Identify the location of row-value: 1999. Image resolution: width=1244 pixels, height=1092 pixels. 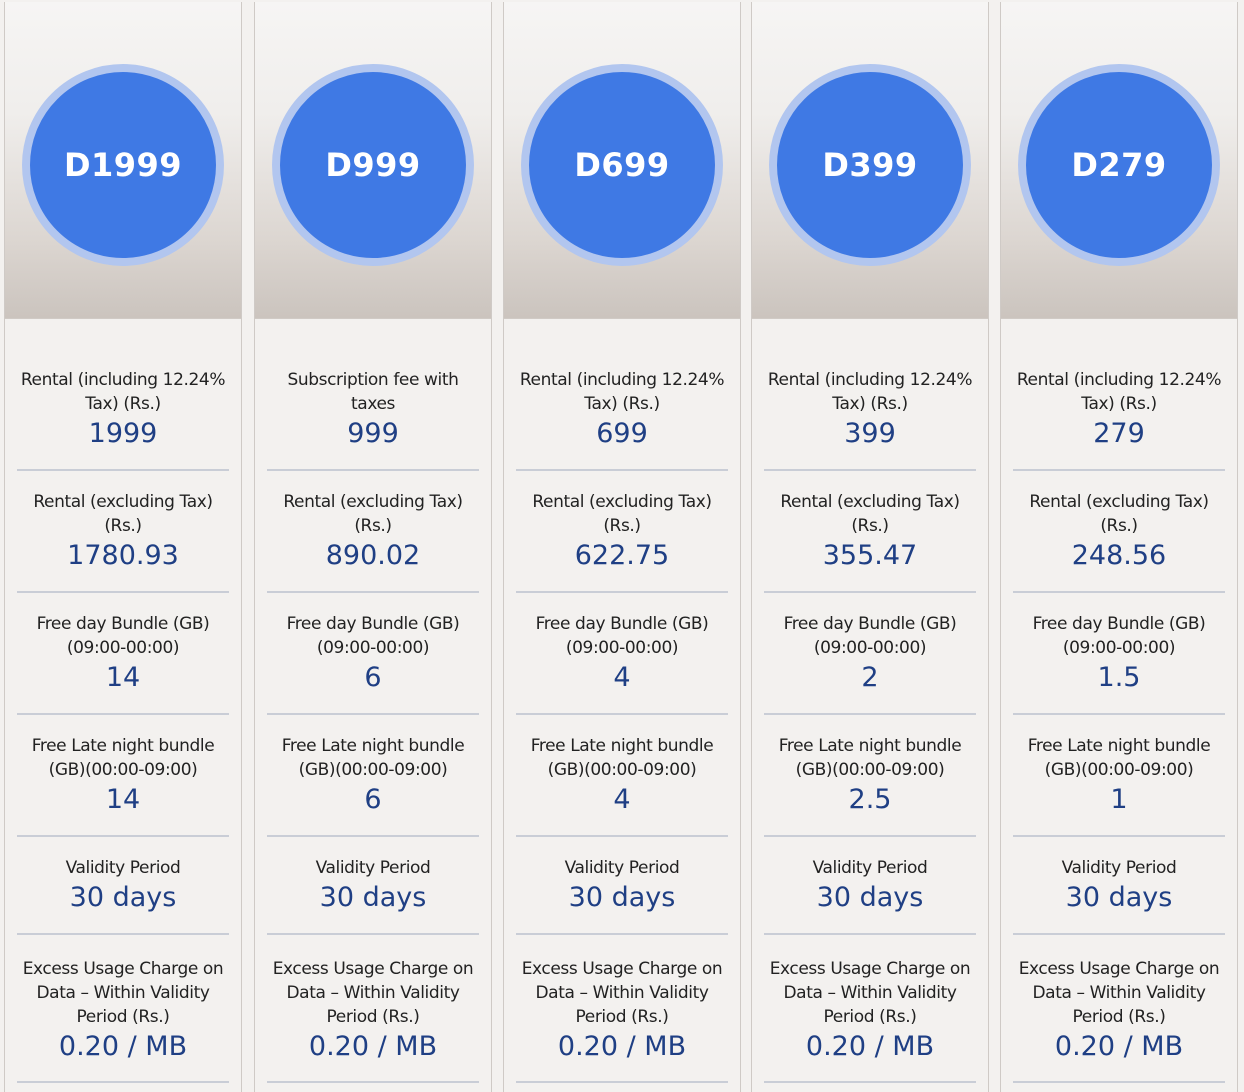
(123, 433).